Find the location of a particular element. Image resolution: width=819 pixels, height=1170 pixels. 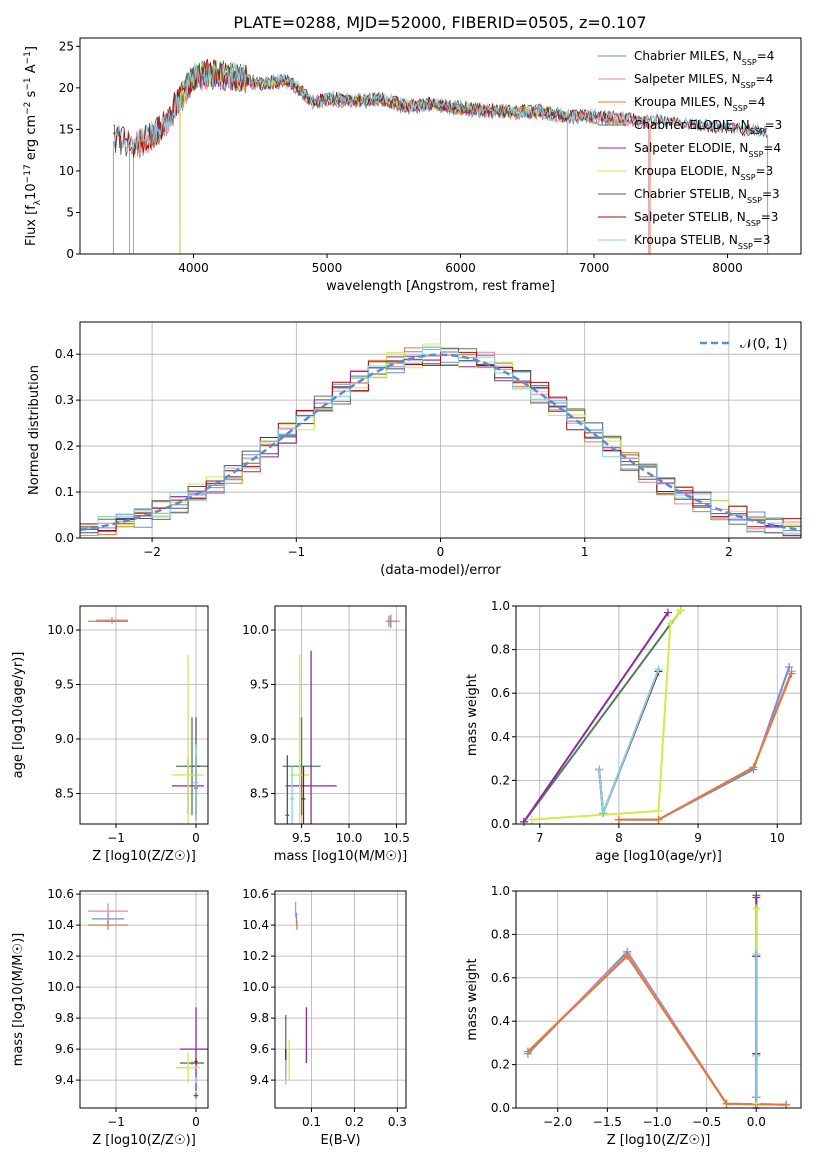

x-tick-label: 6000 is located at coordinates (460, 268).